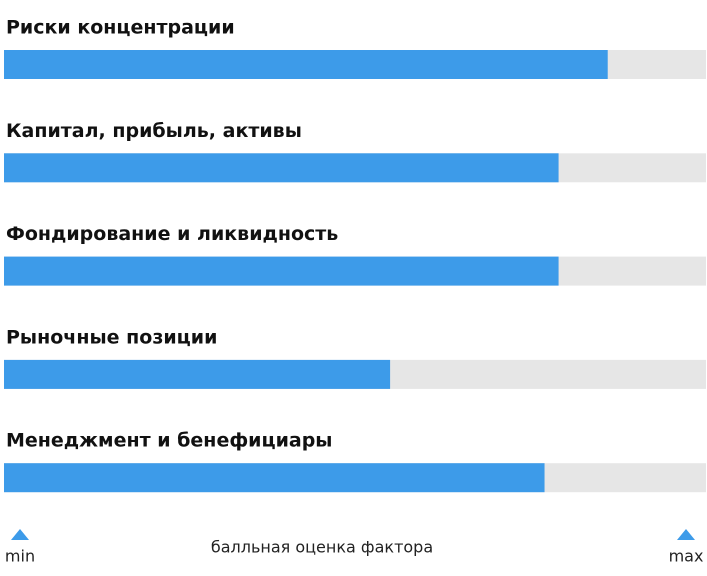 The width and height of the screenshot is (707, 576). What do you see at coordinates (20, 556) in the screenshot?
I see `x-tick-label: min` at bounding box center [20, 556].